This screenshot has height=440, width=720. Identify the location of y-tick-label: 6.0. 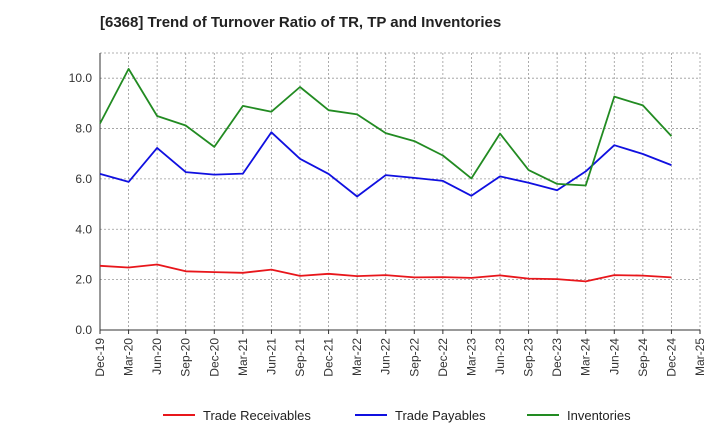
(83, 179).